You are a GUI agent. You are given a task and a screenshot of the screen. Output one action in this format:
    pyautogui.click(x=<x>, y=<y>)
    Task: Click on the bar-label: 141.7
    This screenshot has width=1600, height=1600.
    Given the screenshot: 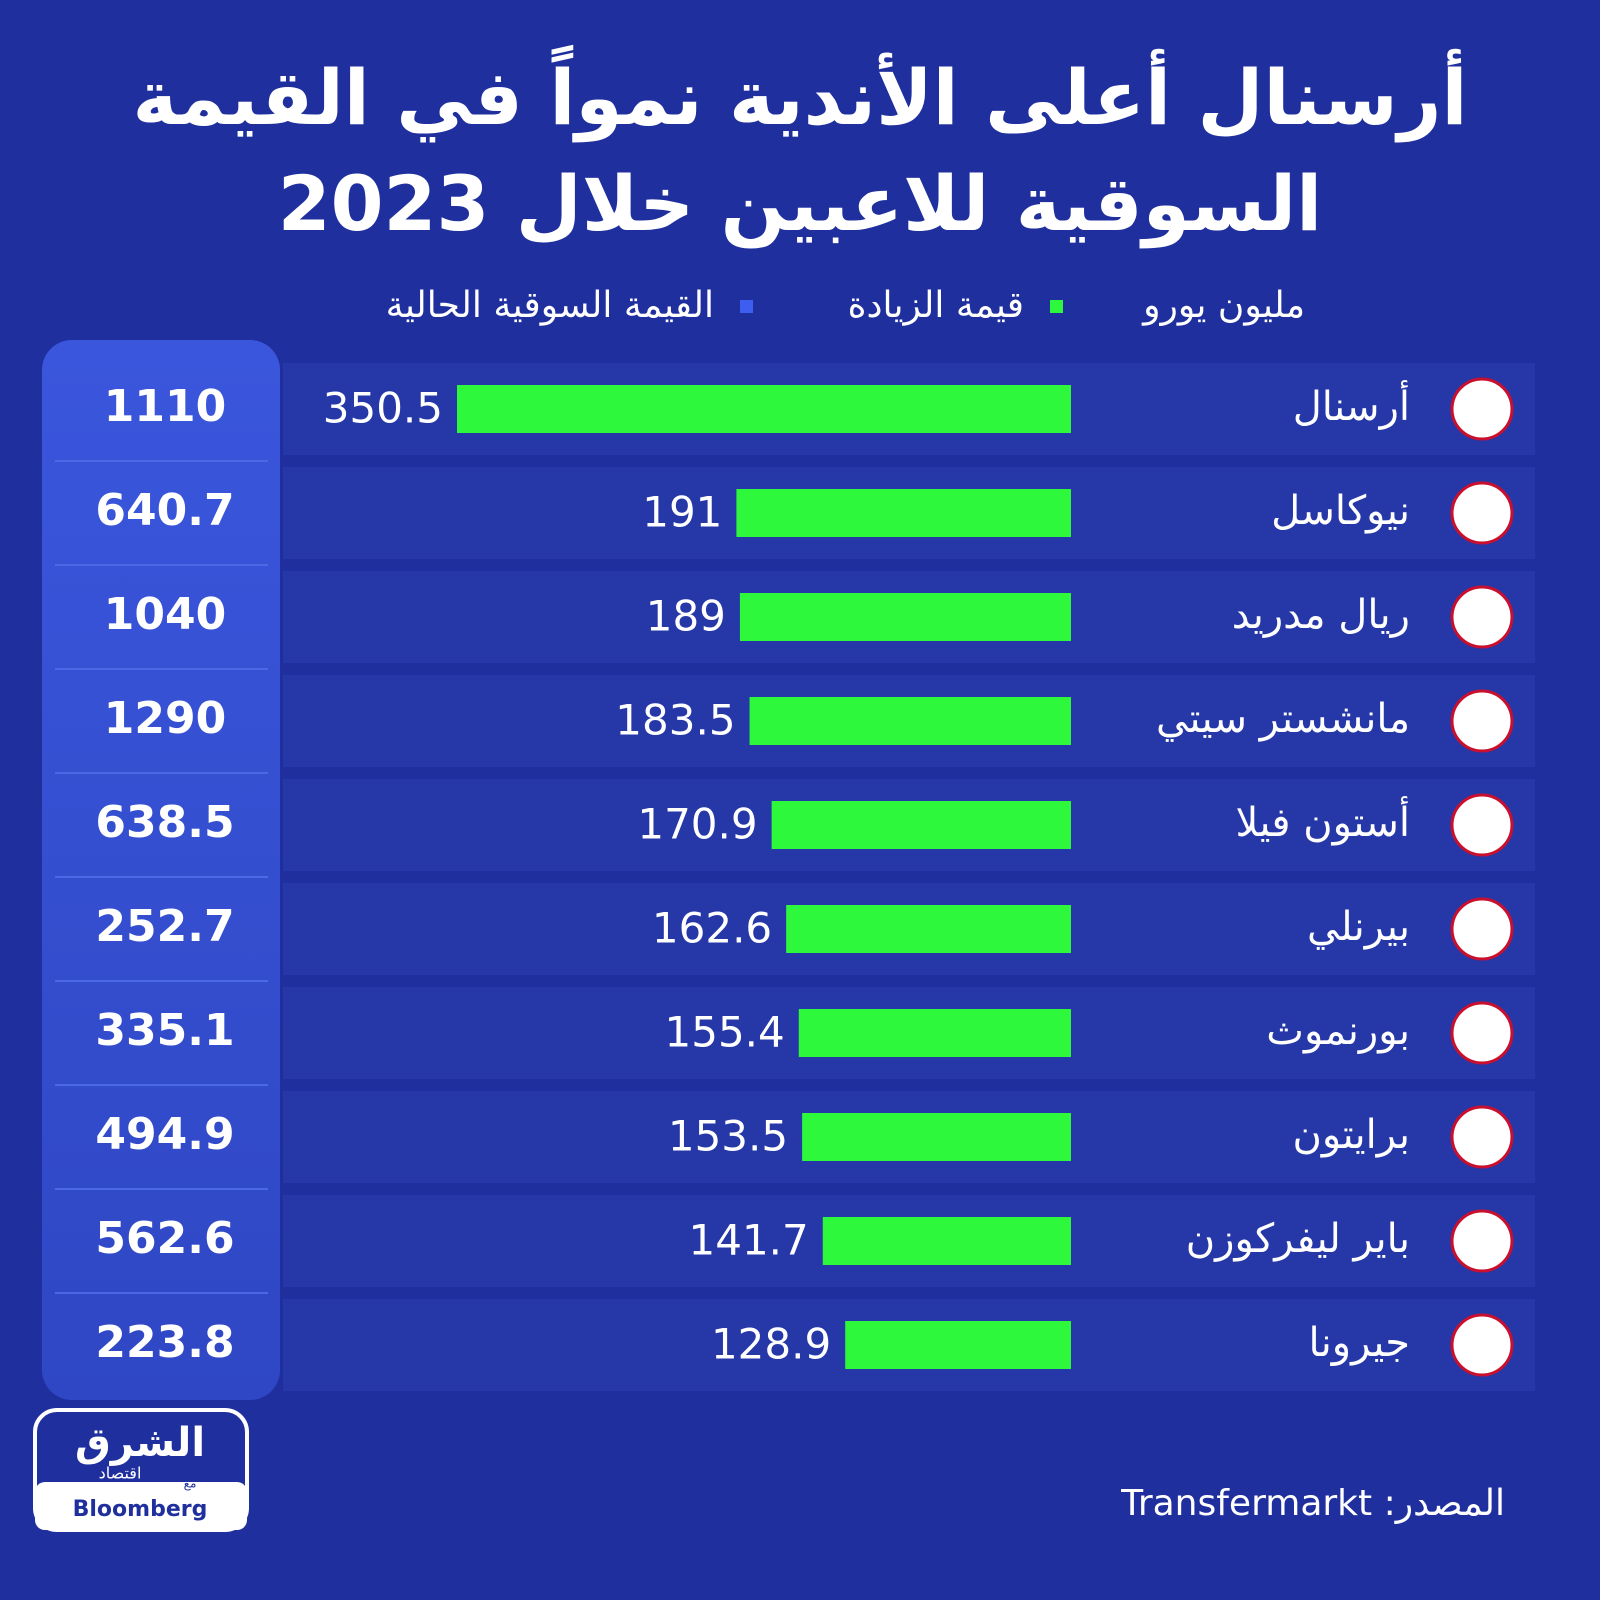 What is the action you would take?
    pyautogui.click(x=749, y=1240)
    